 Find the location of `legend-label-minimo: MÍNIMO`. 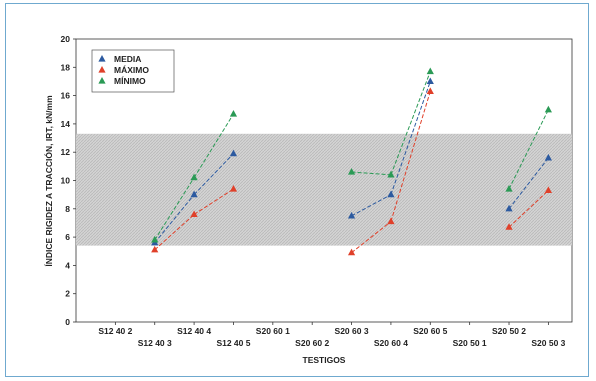

legend-label-minimo: MÍNIMO is located at coordinates (130, 81).